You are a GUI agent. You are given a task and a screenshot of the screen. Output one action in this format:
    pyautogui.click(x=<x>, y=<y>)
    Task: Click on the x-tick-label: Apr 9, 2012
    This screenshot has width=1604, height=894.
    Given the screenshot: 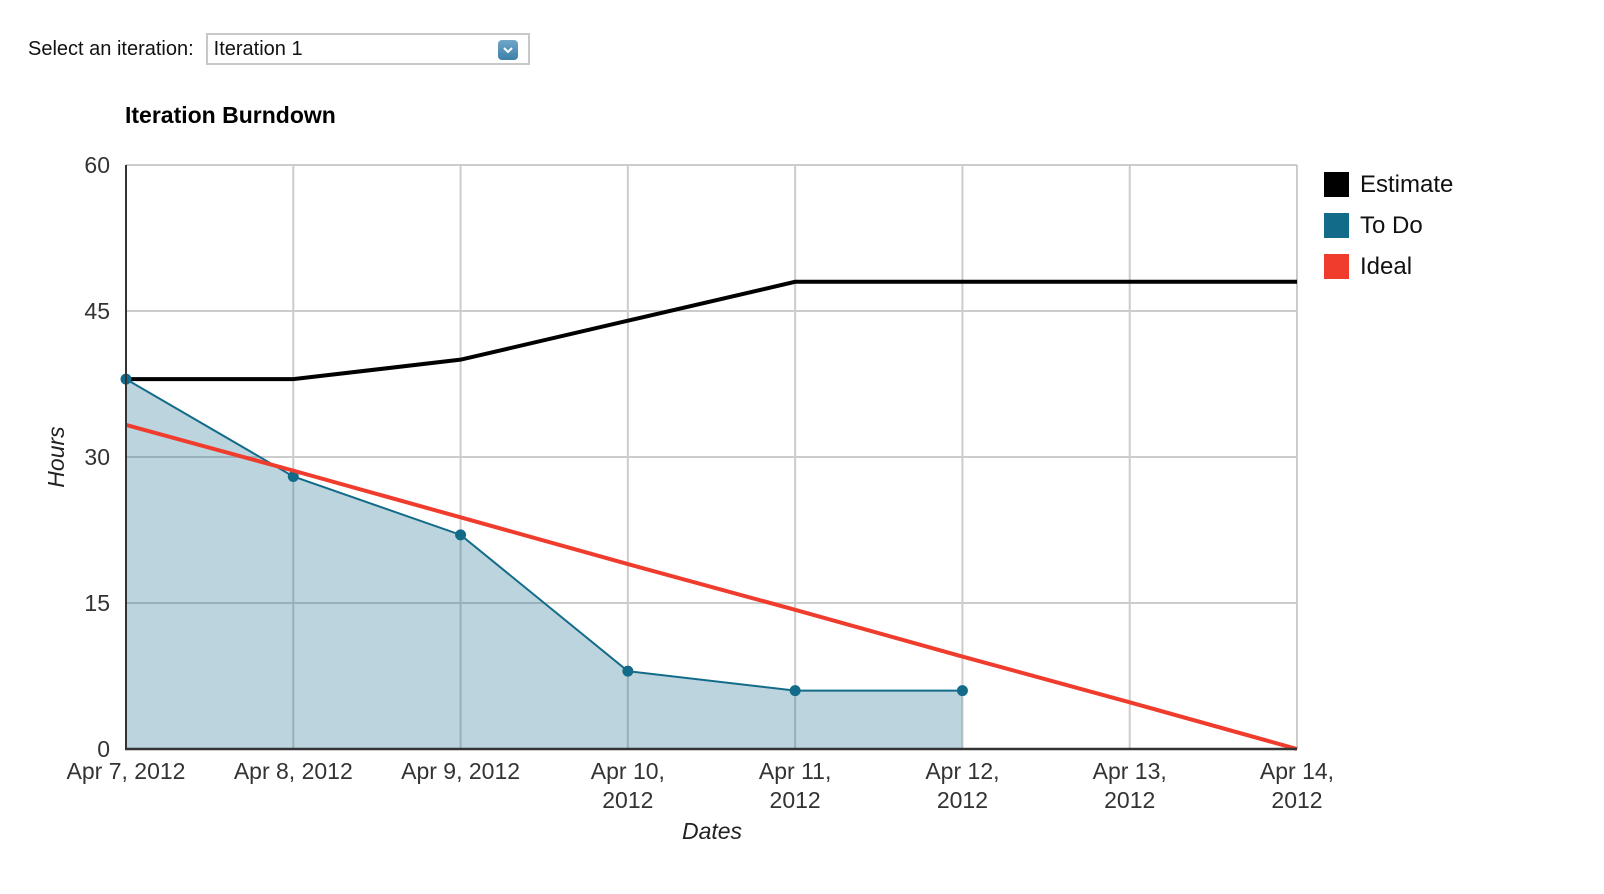 What is the action you would take?
    pyautogui.click(x=460, y=771)
    